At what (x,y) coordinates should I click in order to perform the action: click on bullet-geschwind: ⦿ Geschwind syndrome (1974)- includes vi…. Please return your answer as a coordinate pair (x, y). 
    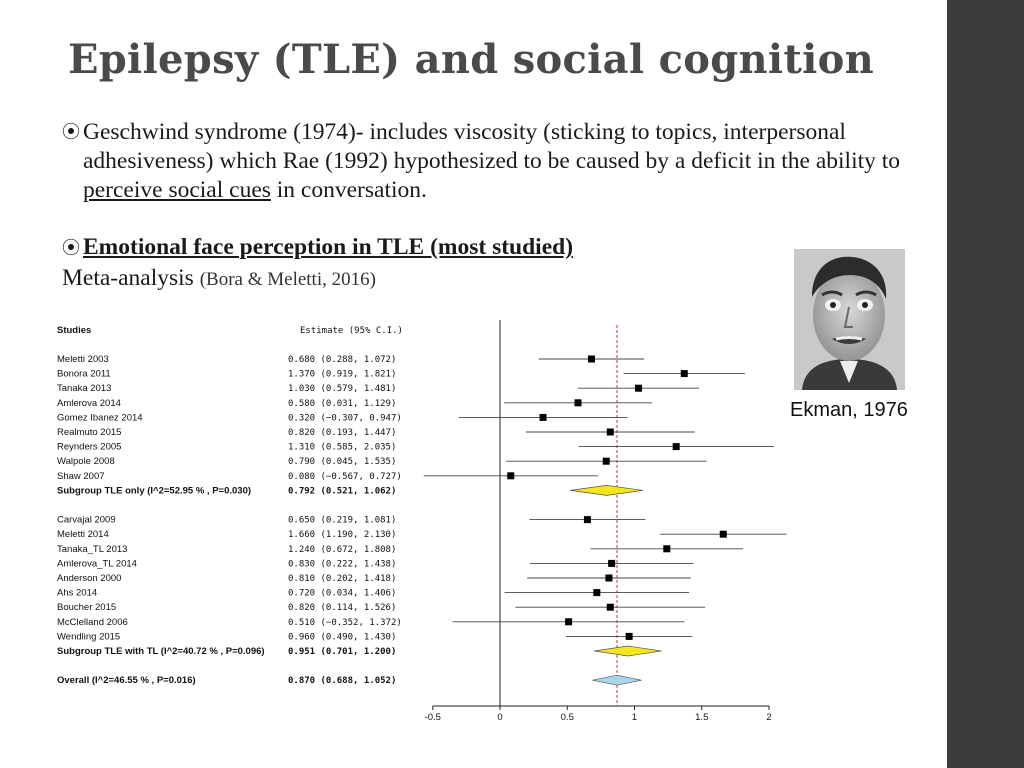
    Looking at the image, I should click on (502, 161).